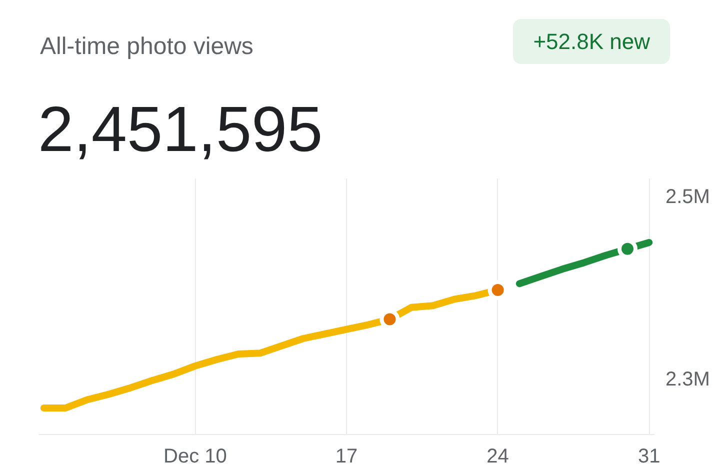  Describe the element at coordinates (688, 197) in the screenshot. I see `y-tick-label: 2.5M` at that location.